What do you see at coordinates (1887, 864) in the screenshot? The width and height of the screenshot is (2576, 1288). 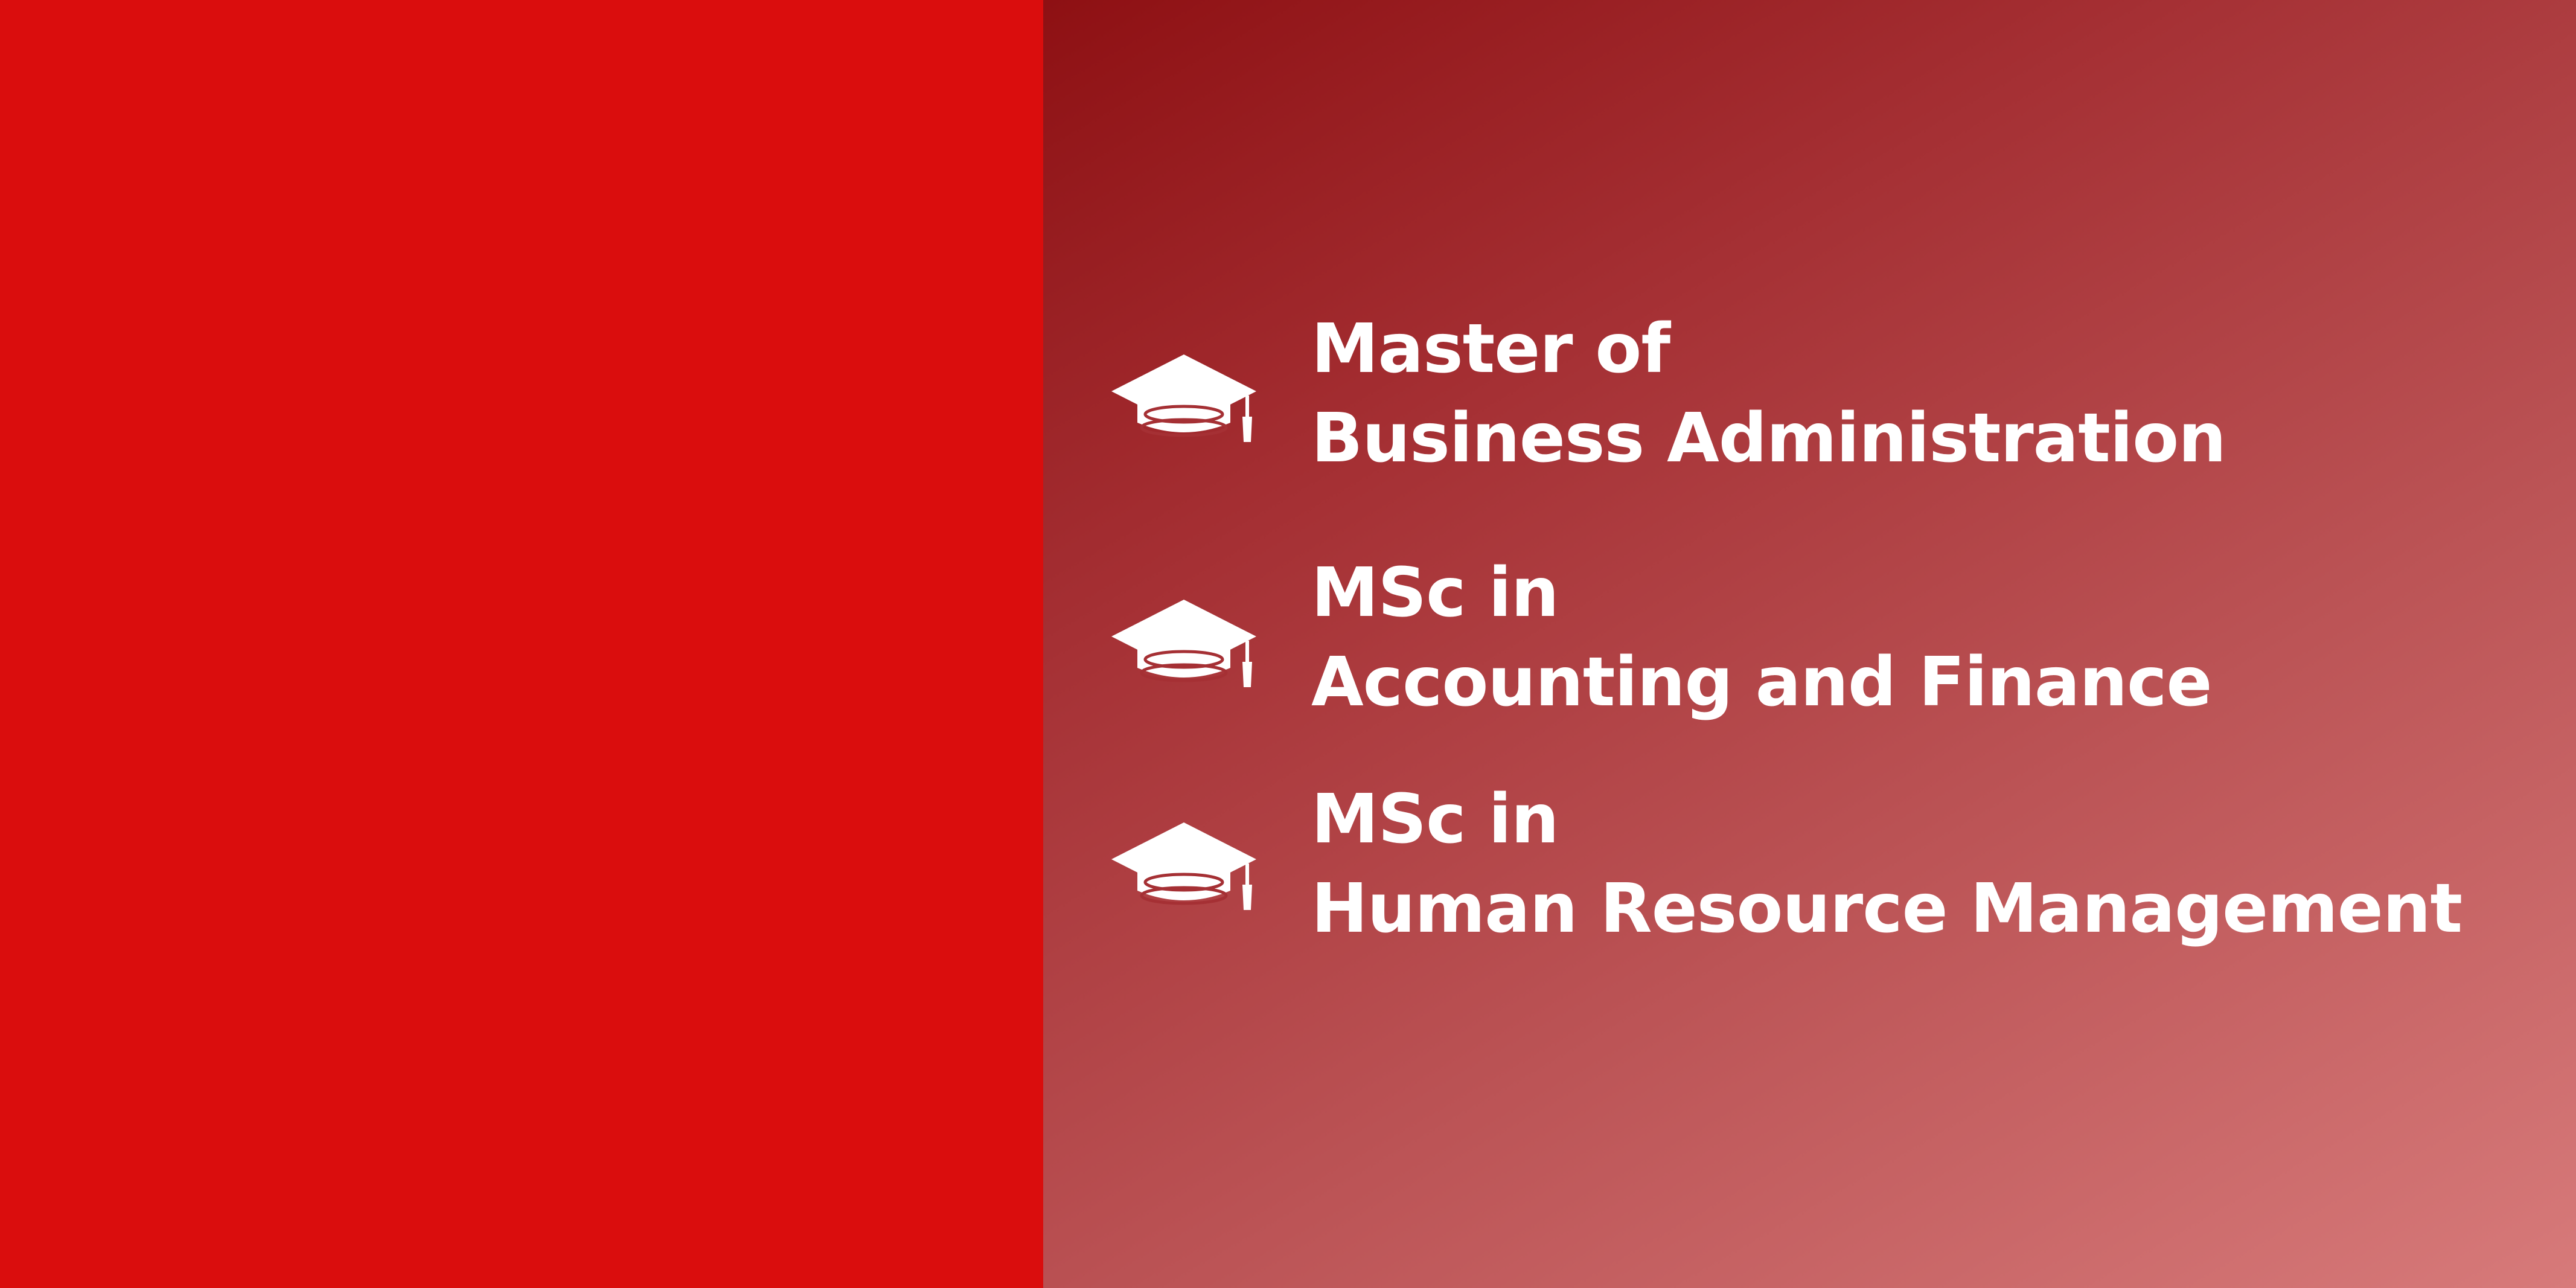 I see `program-title: MSc in Human Resource Management` at bounding box center [1887, 864].